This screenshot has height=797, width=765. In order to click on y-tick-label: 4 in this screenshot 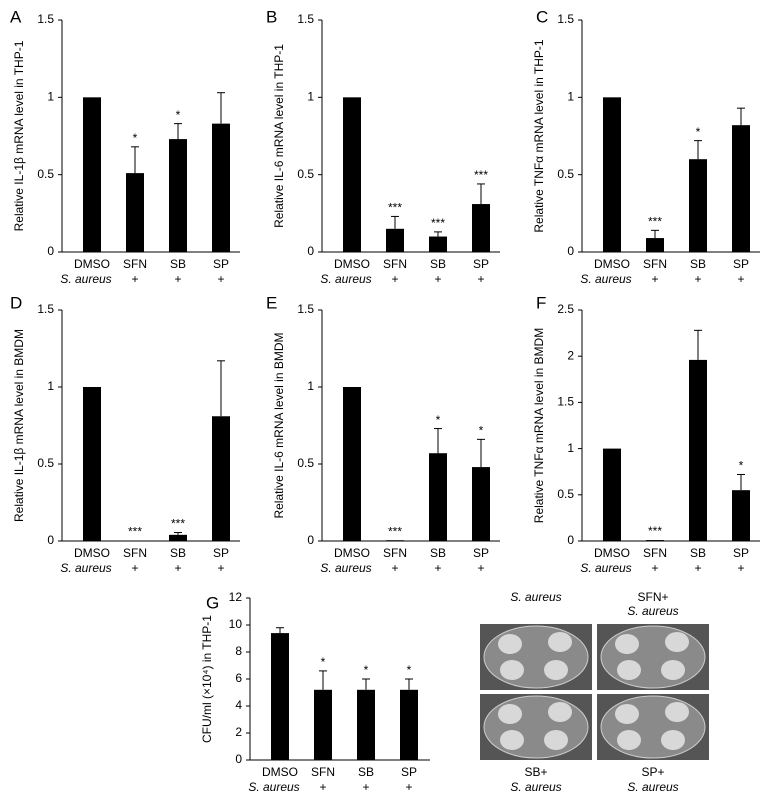, I will do `click(238, 705)`.